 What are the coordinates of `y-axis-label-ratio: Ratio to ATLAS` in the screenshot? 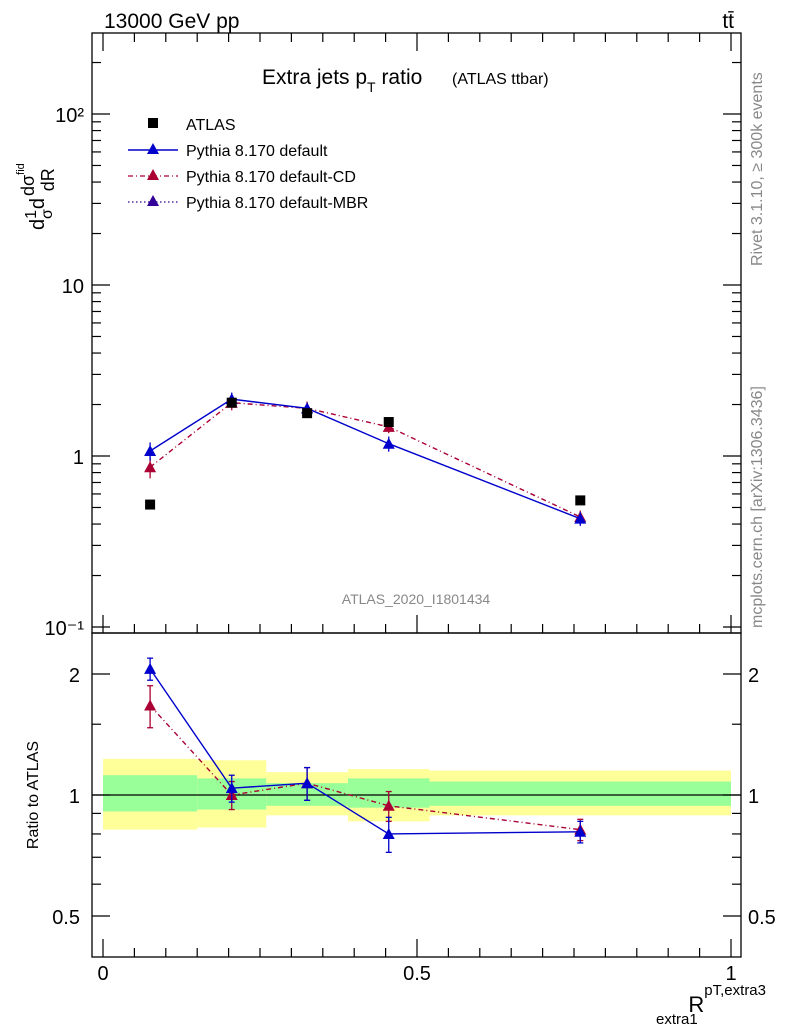 It's located at (33, 795).